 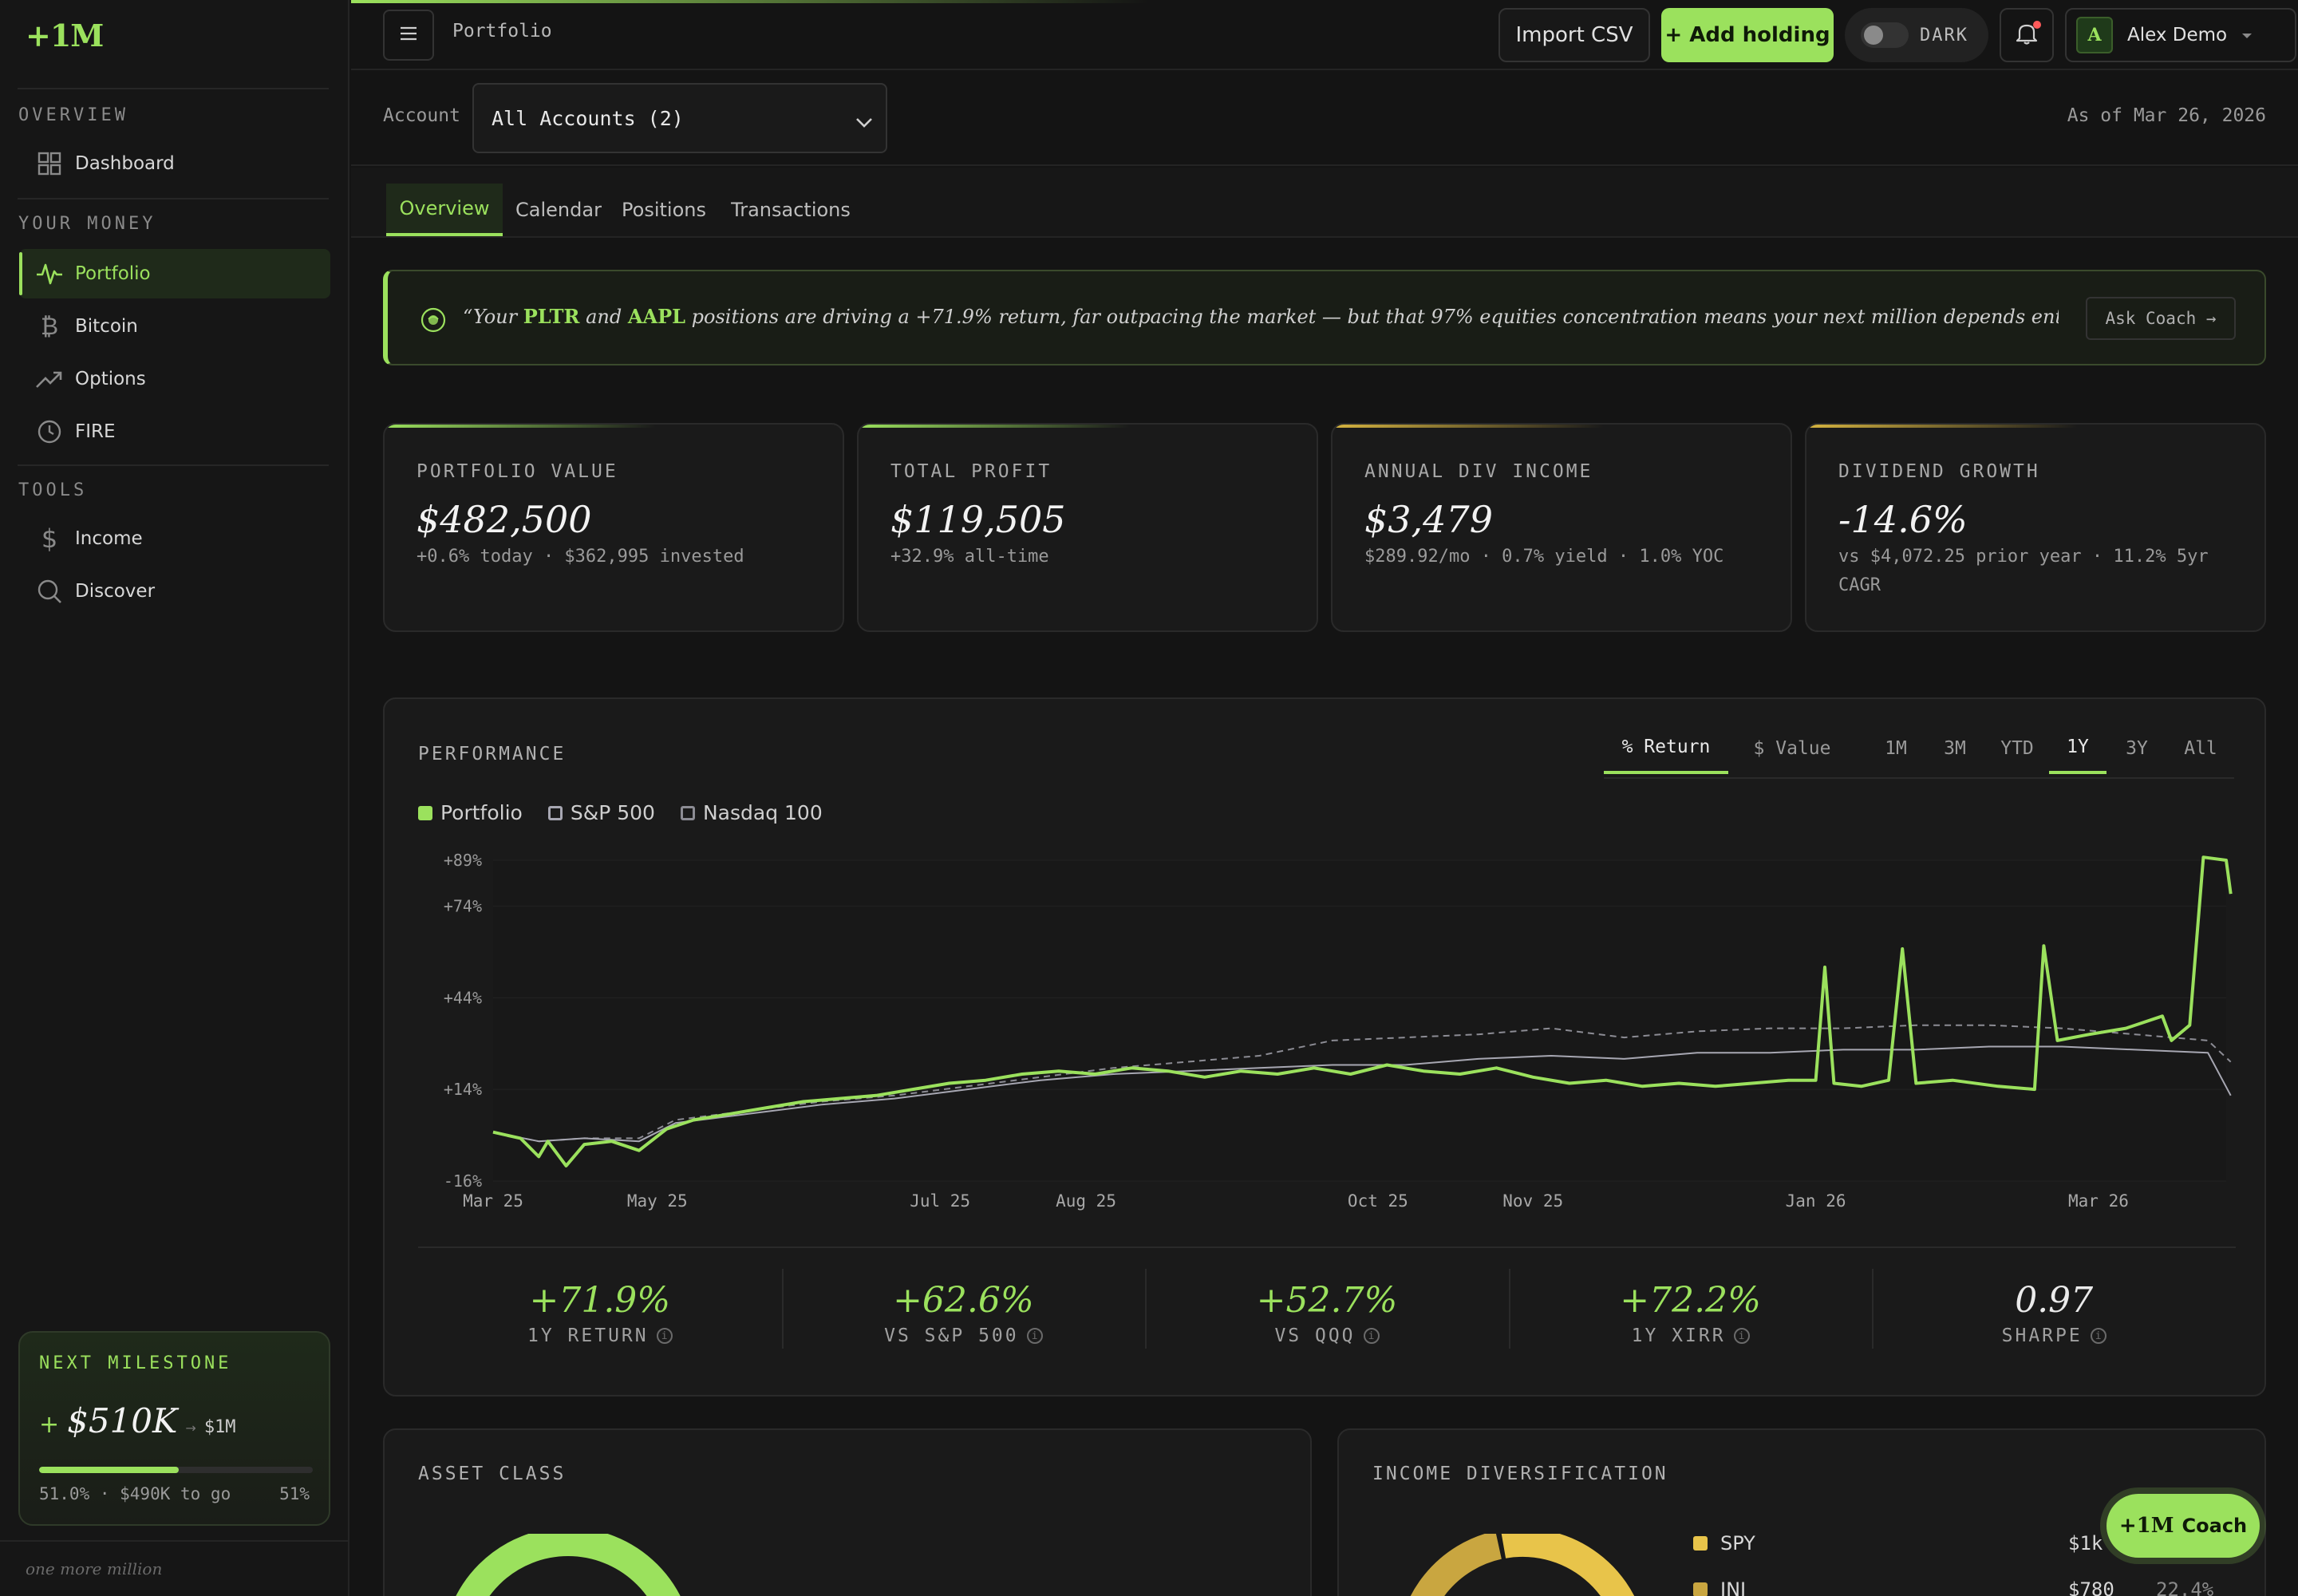 I want to click on insight-quote: “Your, so click(x=493, y=317).